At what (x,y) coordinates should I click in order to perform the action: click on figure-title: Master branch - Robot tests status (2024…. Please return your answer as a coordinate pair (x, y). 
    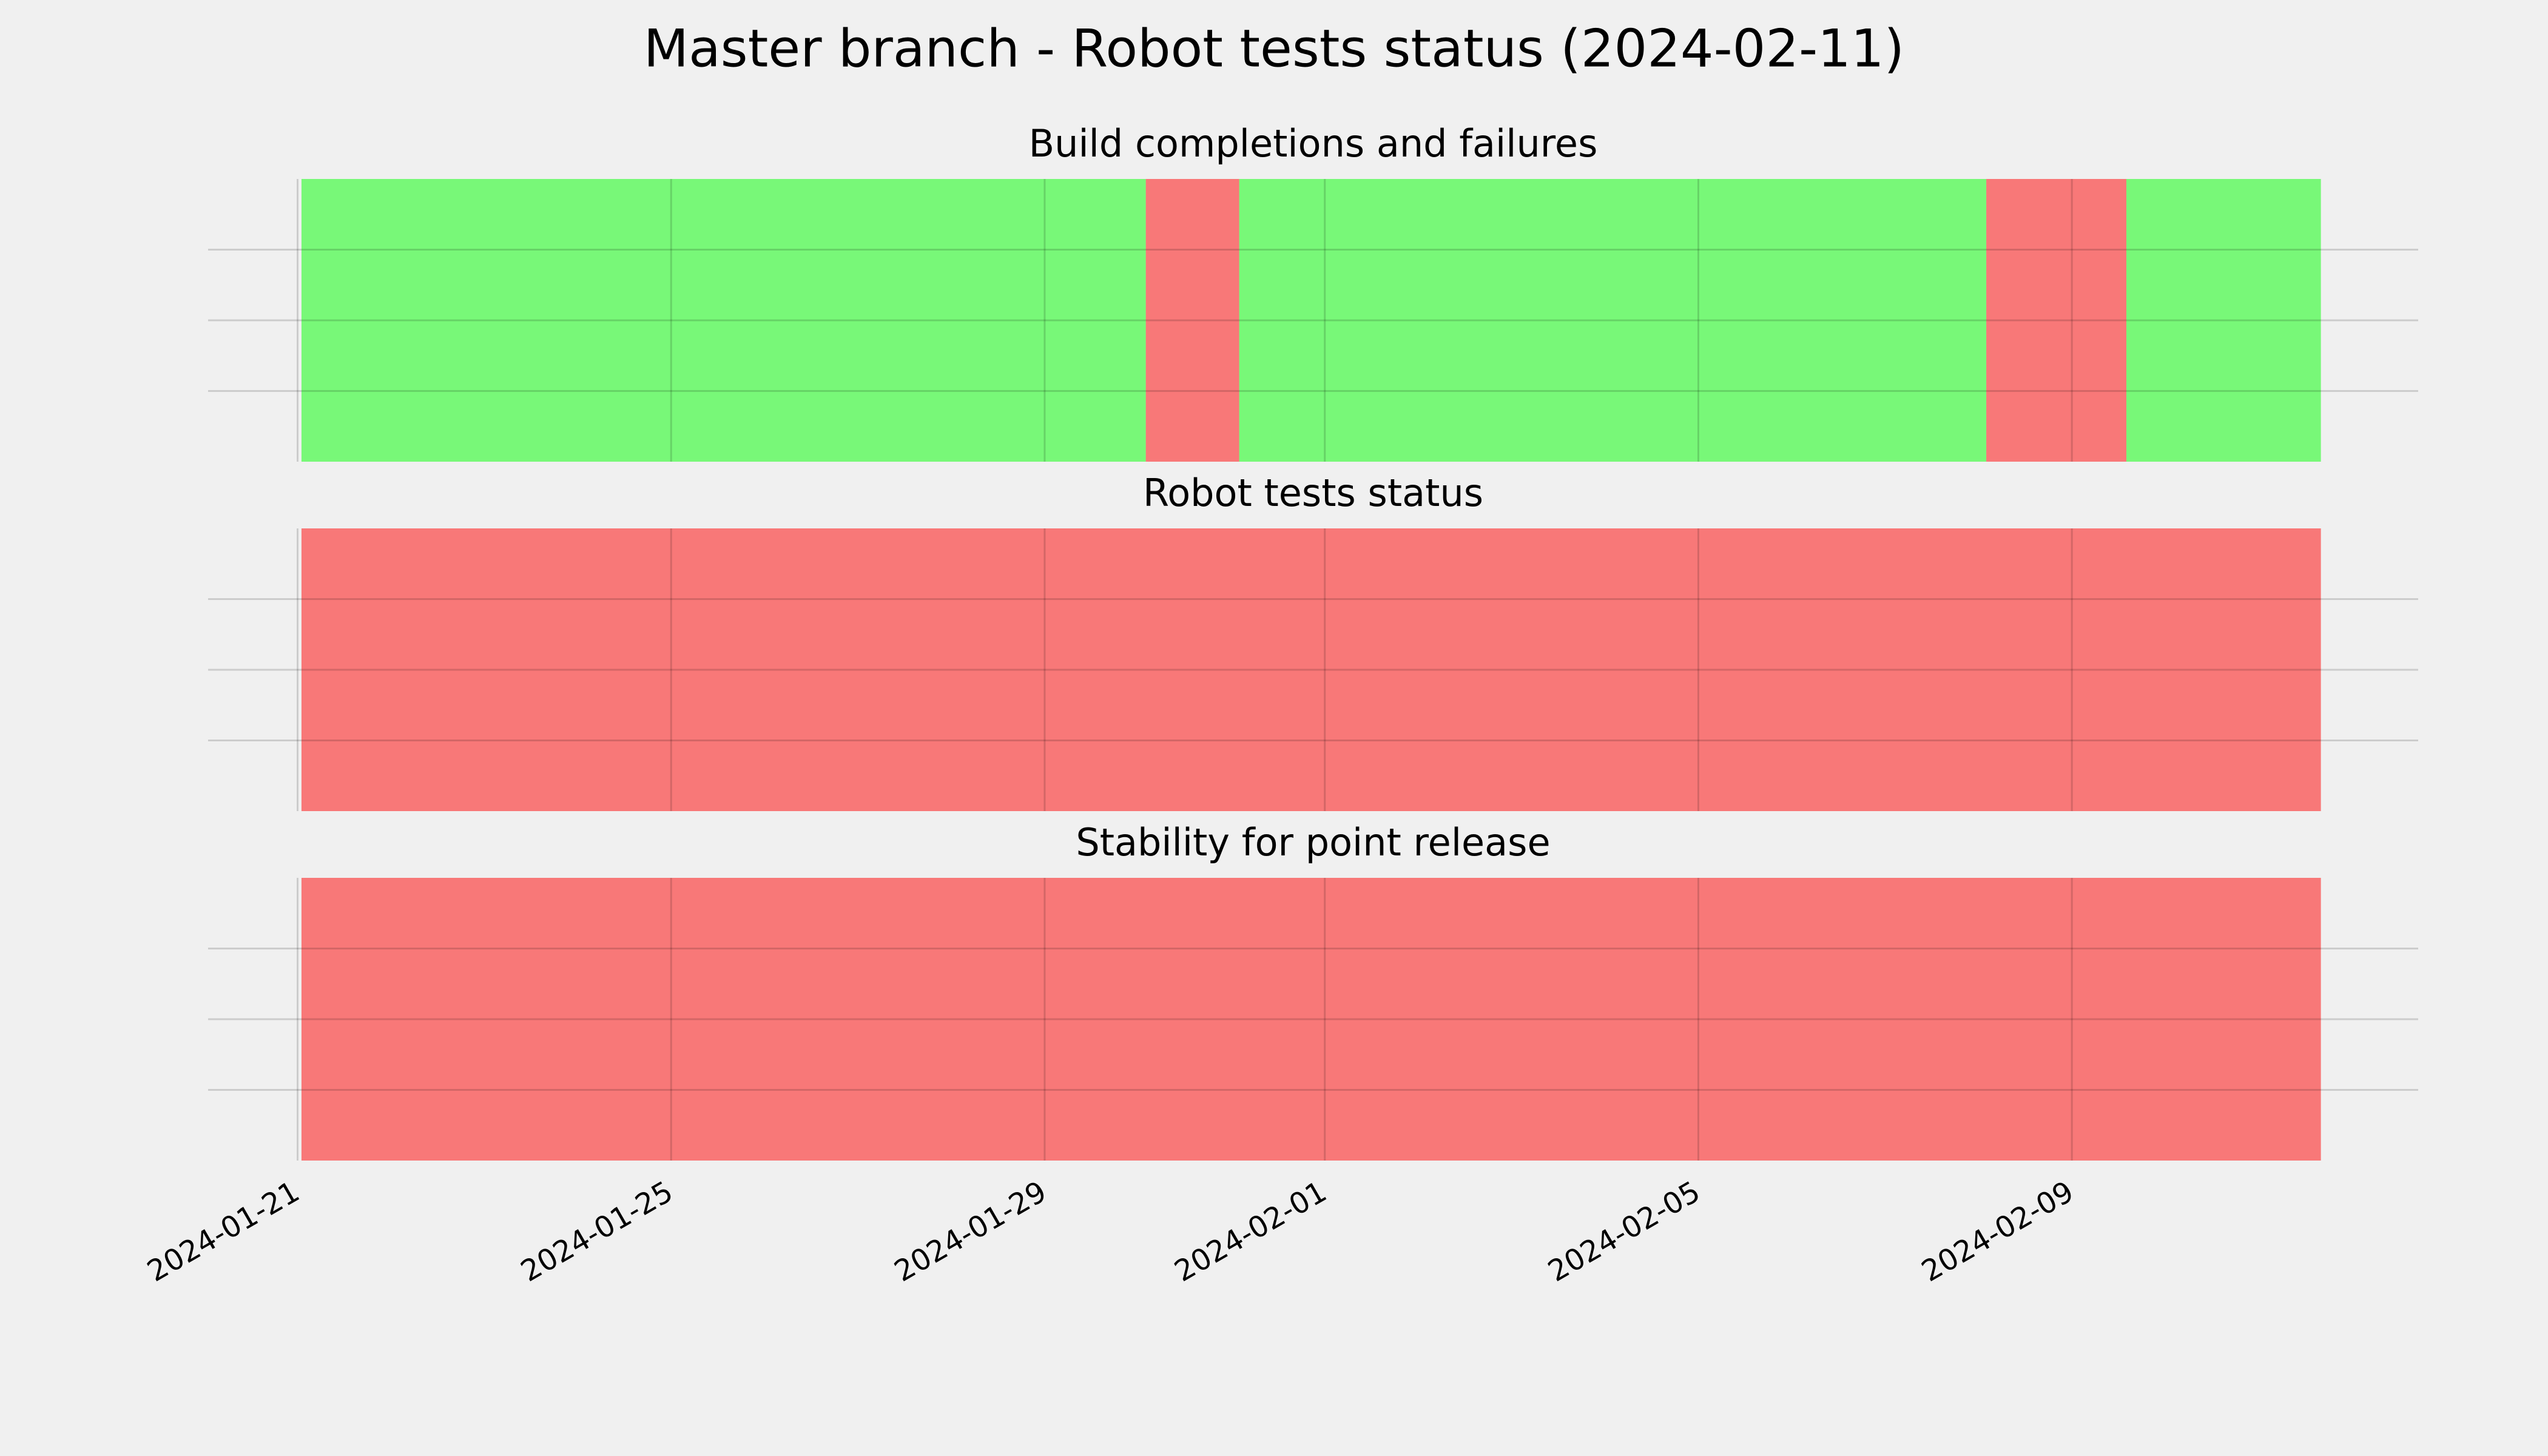
    Looking at the image, I should click on (1274, 48).